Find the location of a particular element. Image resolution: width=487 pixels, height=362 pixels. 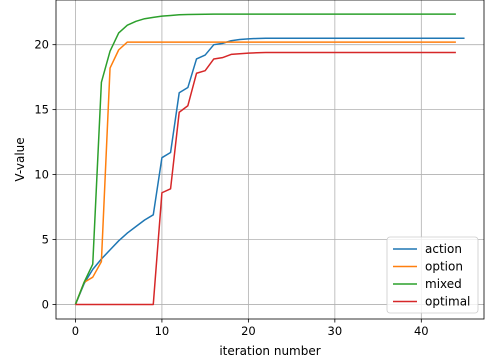

y-tick-label: 20 is located at coordinates (41, 45).